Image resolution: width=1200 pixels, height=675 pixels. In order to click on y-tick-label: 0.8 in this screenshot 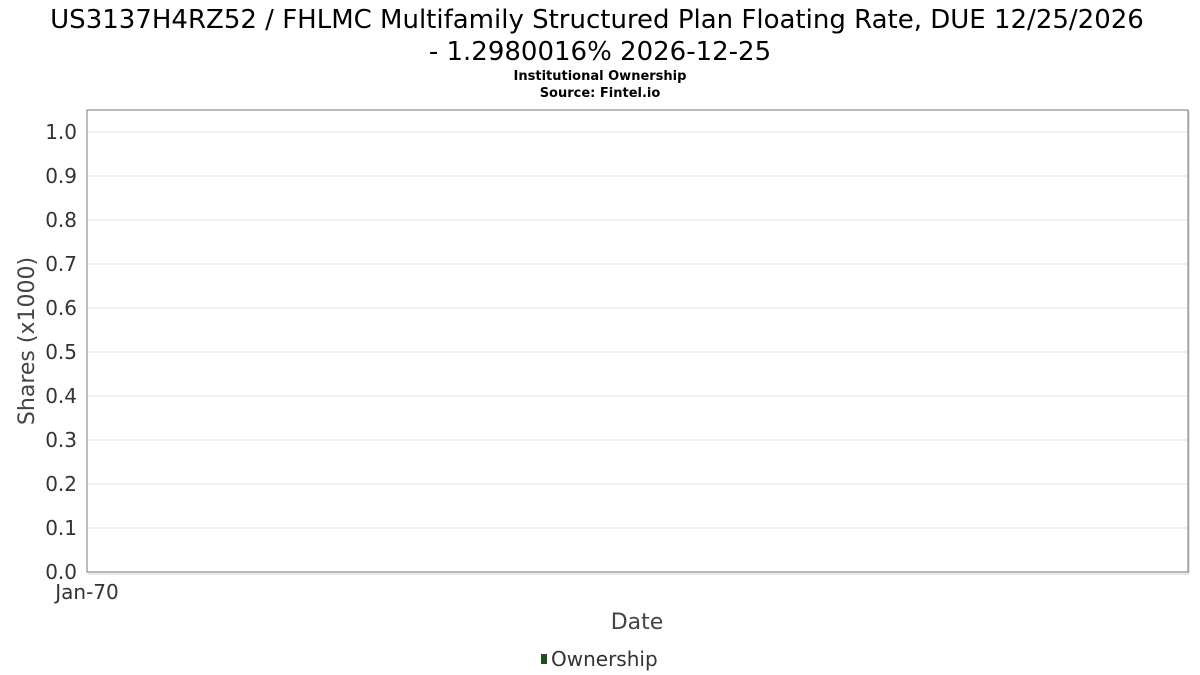, I will do `click(61, 220)`.